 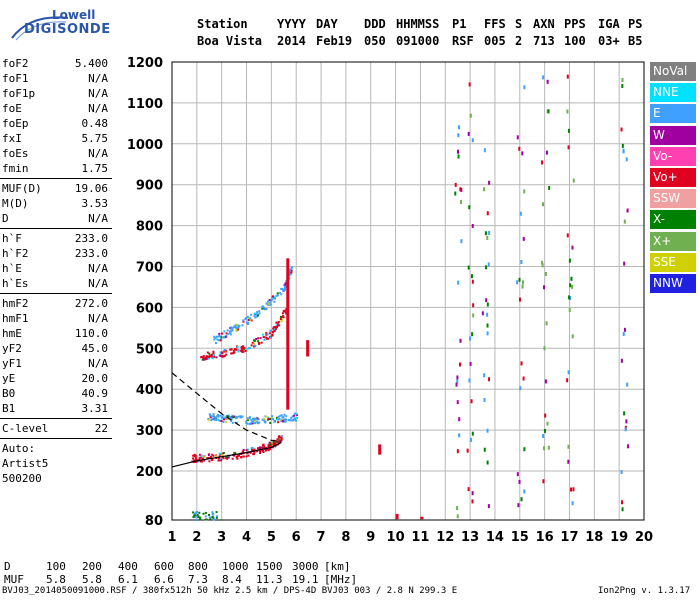 What do you see at coordinates (149, 268) in the screenshot?
I see `y-tick-label: 700` at bounding box center [149, 268].